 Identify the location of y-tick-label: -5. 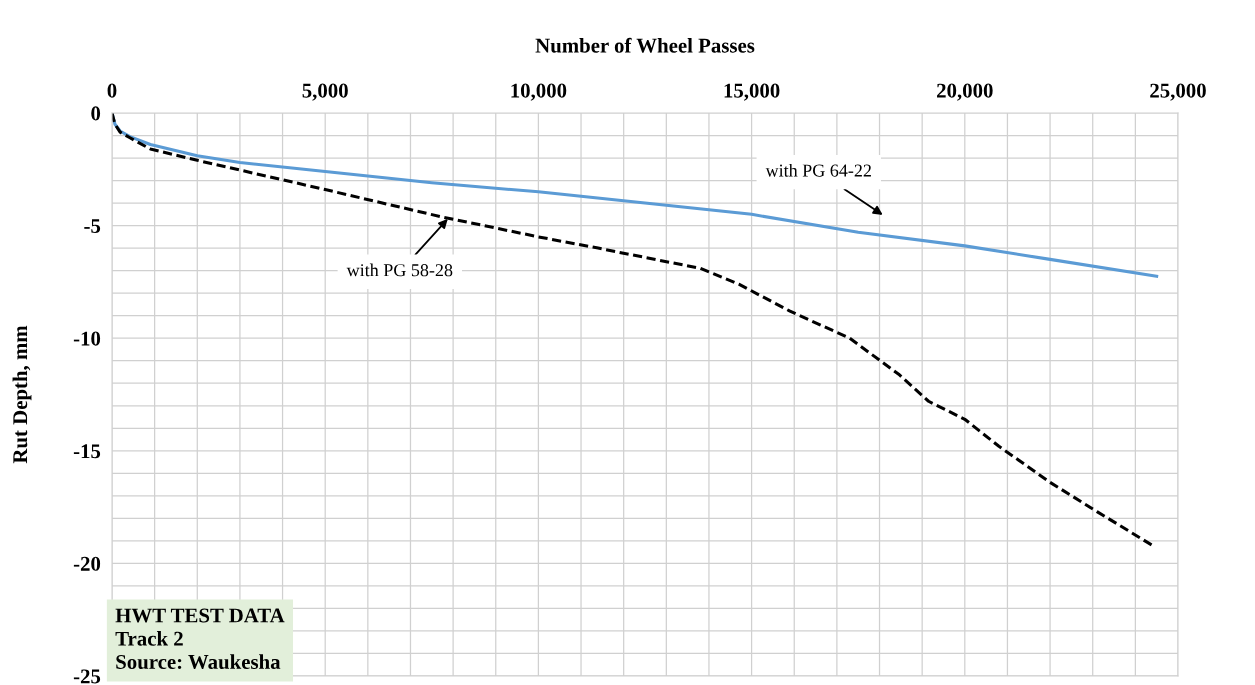
(92, 226).